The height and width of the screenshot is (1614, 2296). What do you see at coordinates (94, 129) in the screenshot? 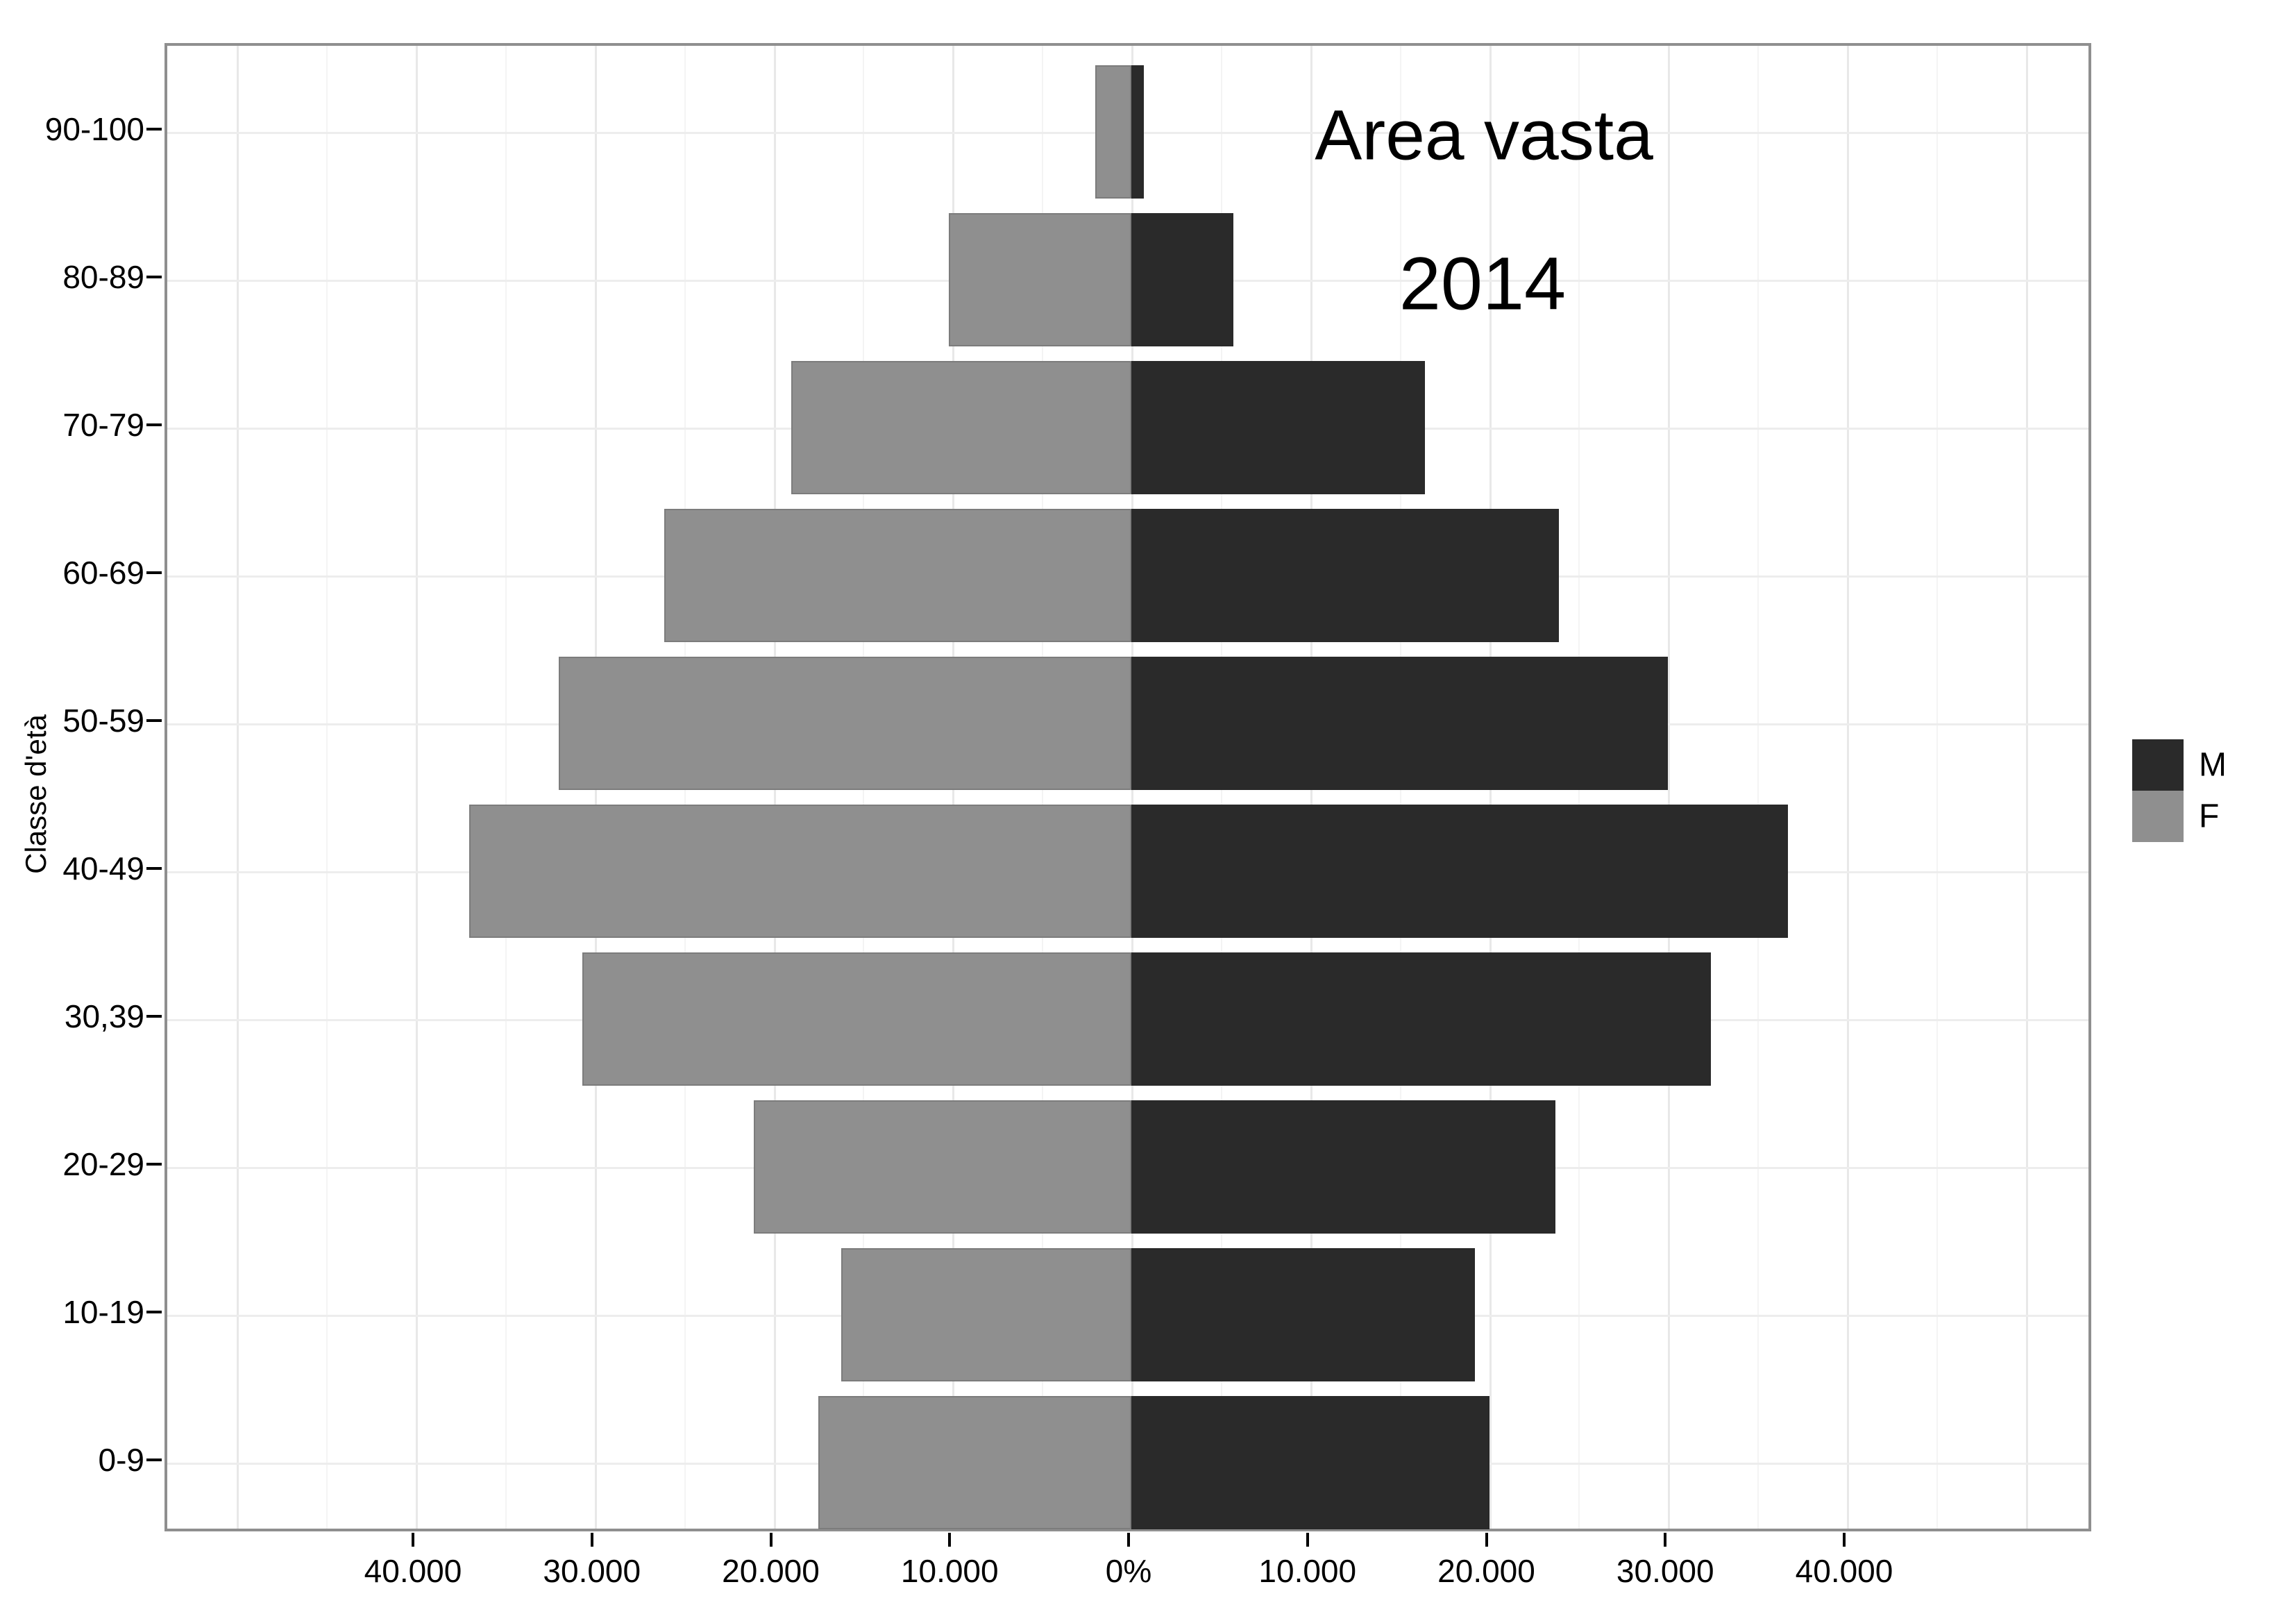
I see `y-axis-category-label: 90-100` at bounding box center [94, 129].